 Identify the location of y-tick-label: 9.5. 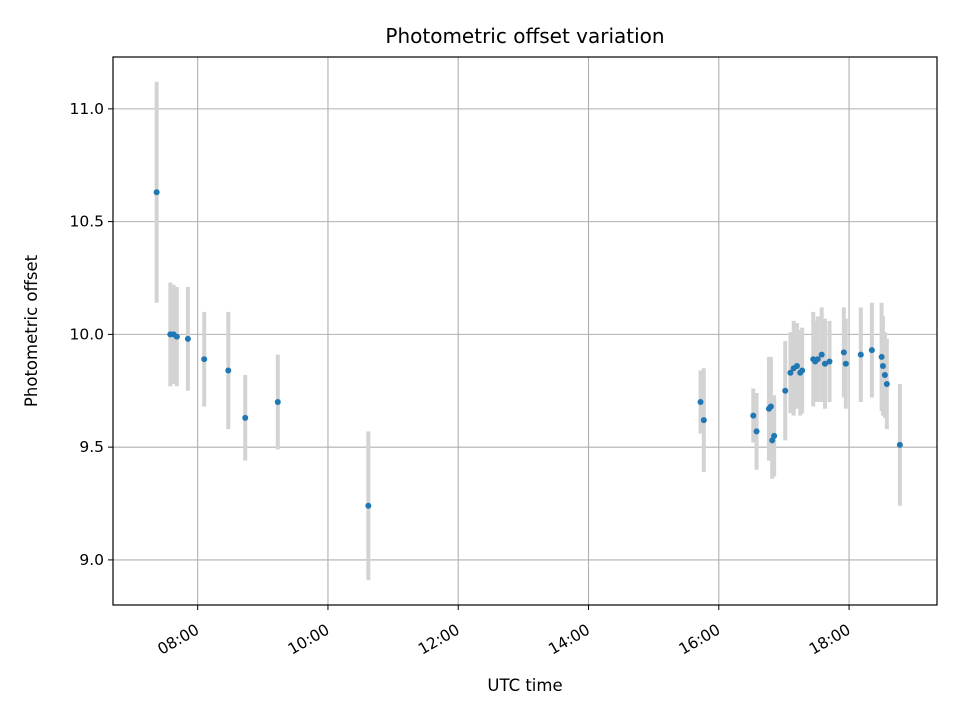
(91, 447).